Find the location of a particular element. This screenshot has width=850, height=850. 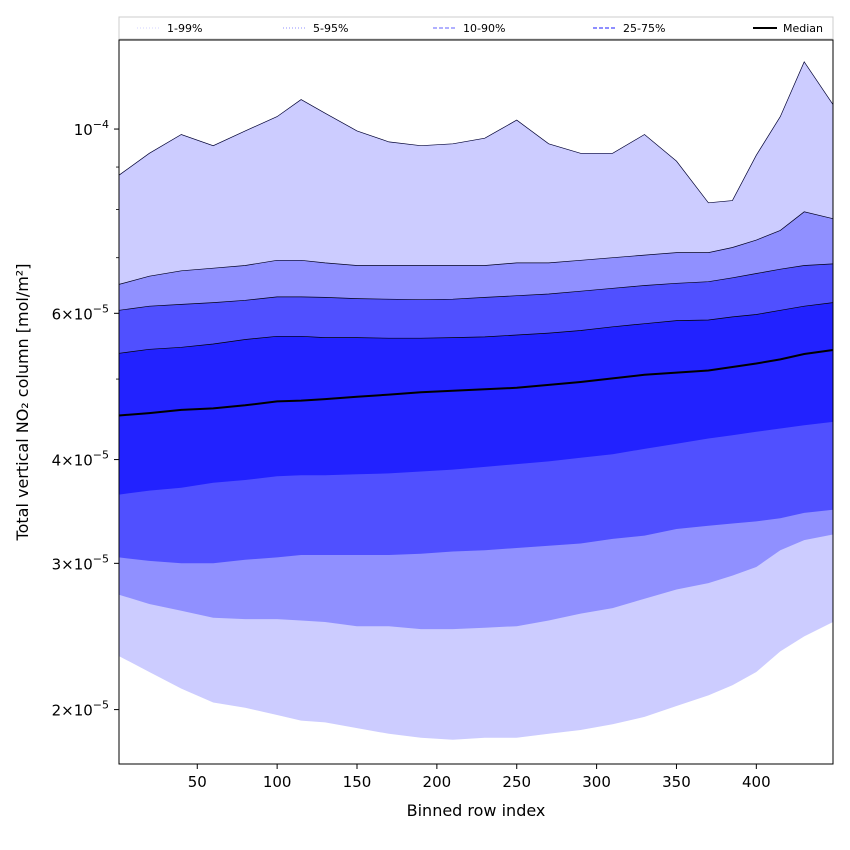

legend: 1-99% 5-95% 10-90% 25-75% Median is located at coordinates (476, 28).